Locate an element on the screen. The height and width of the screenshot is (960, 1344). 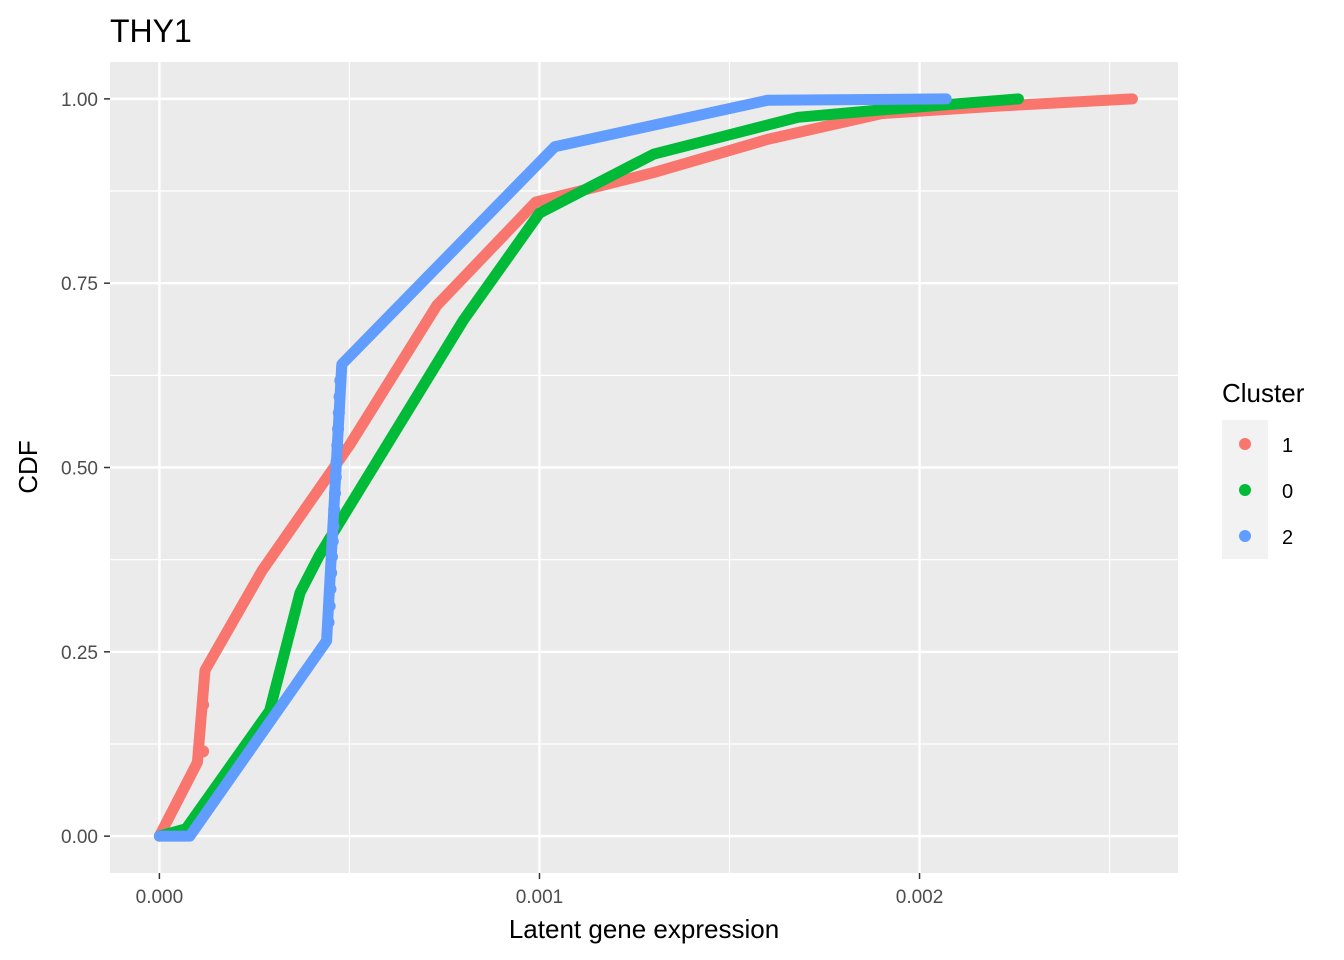
legend: Cluster 1 0 2 is located at coordinates (1263, 468).